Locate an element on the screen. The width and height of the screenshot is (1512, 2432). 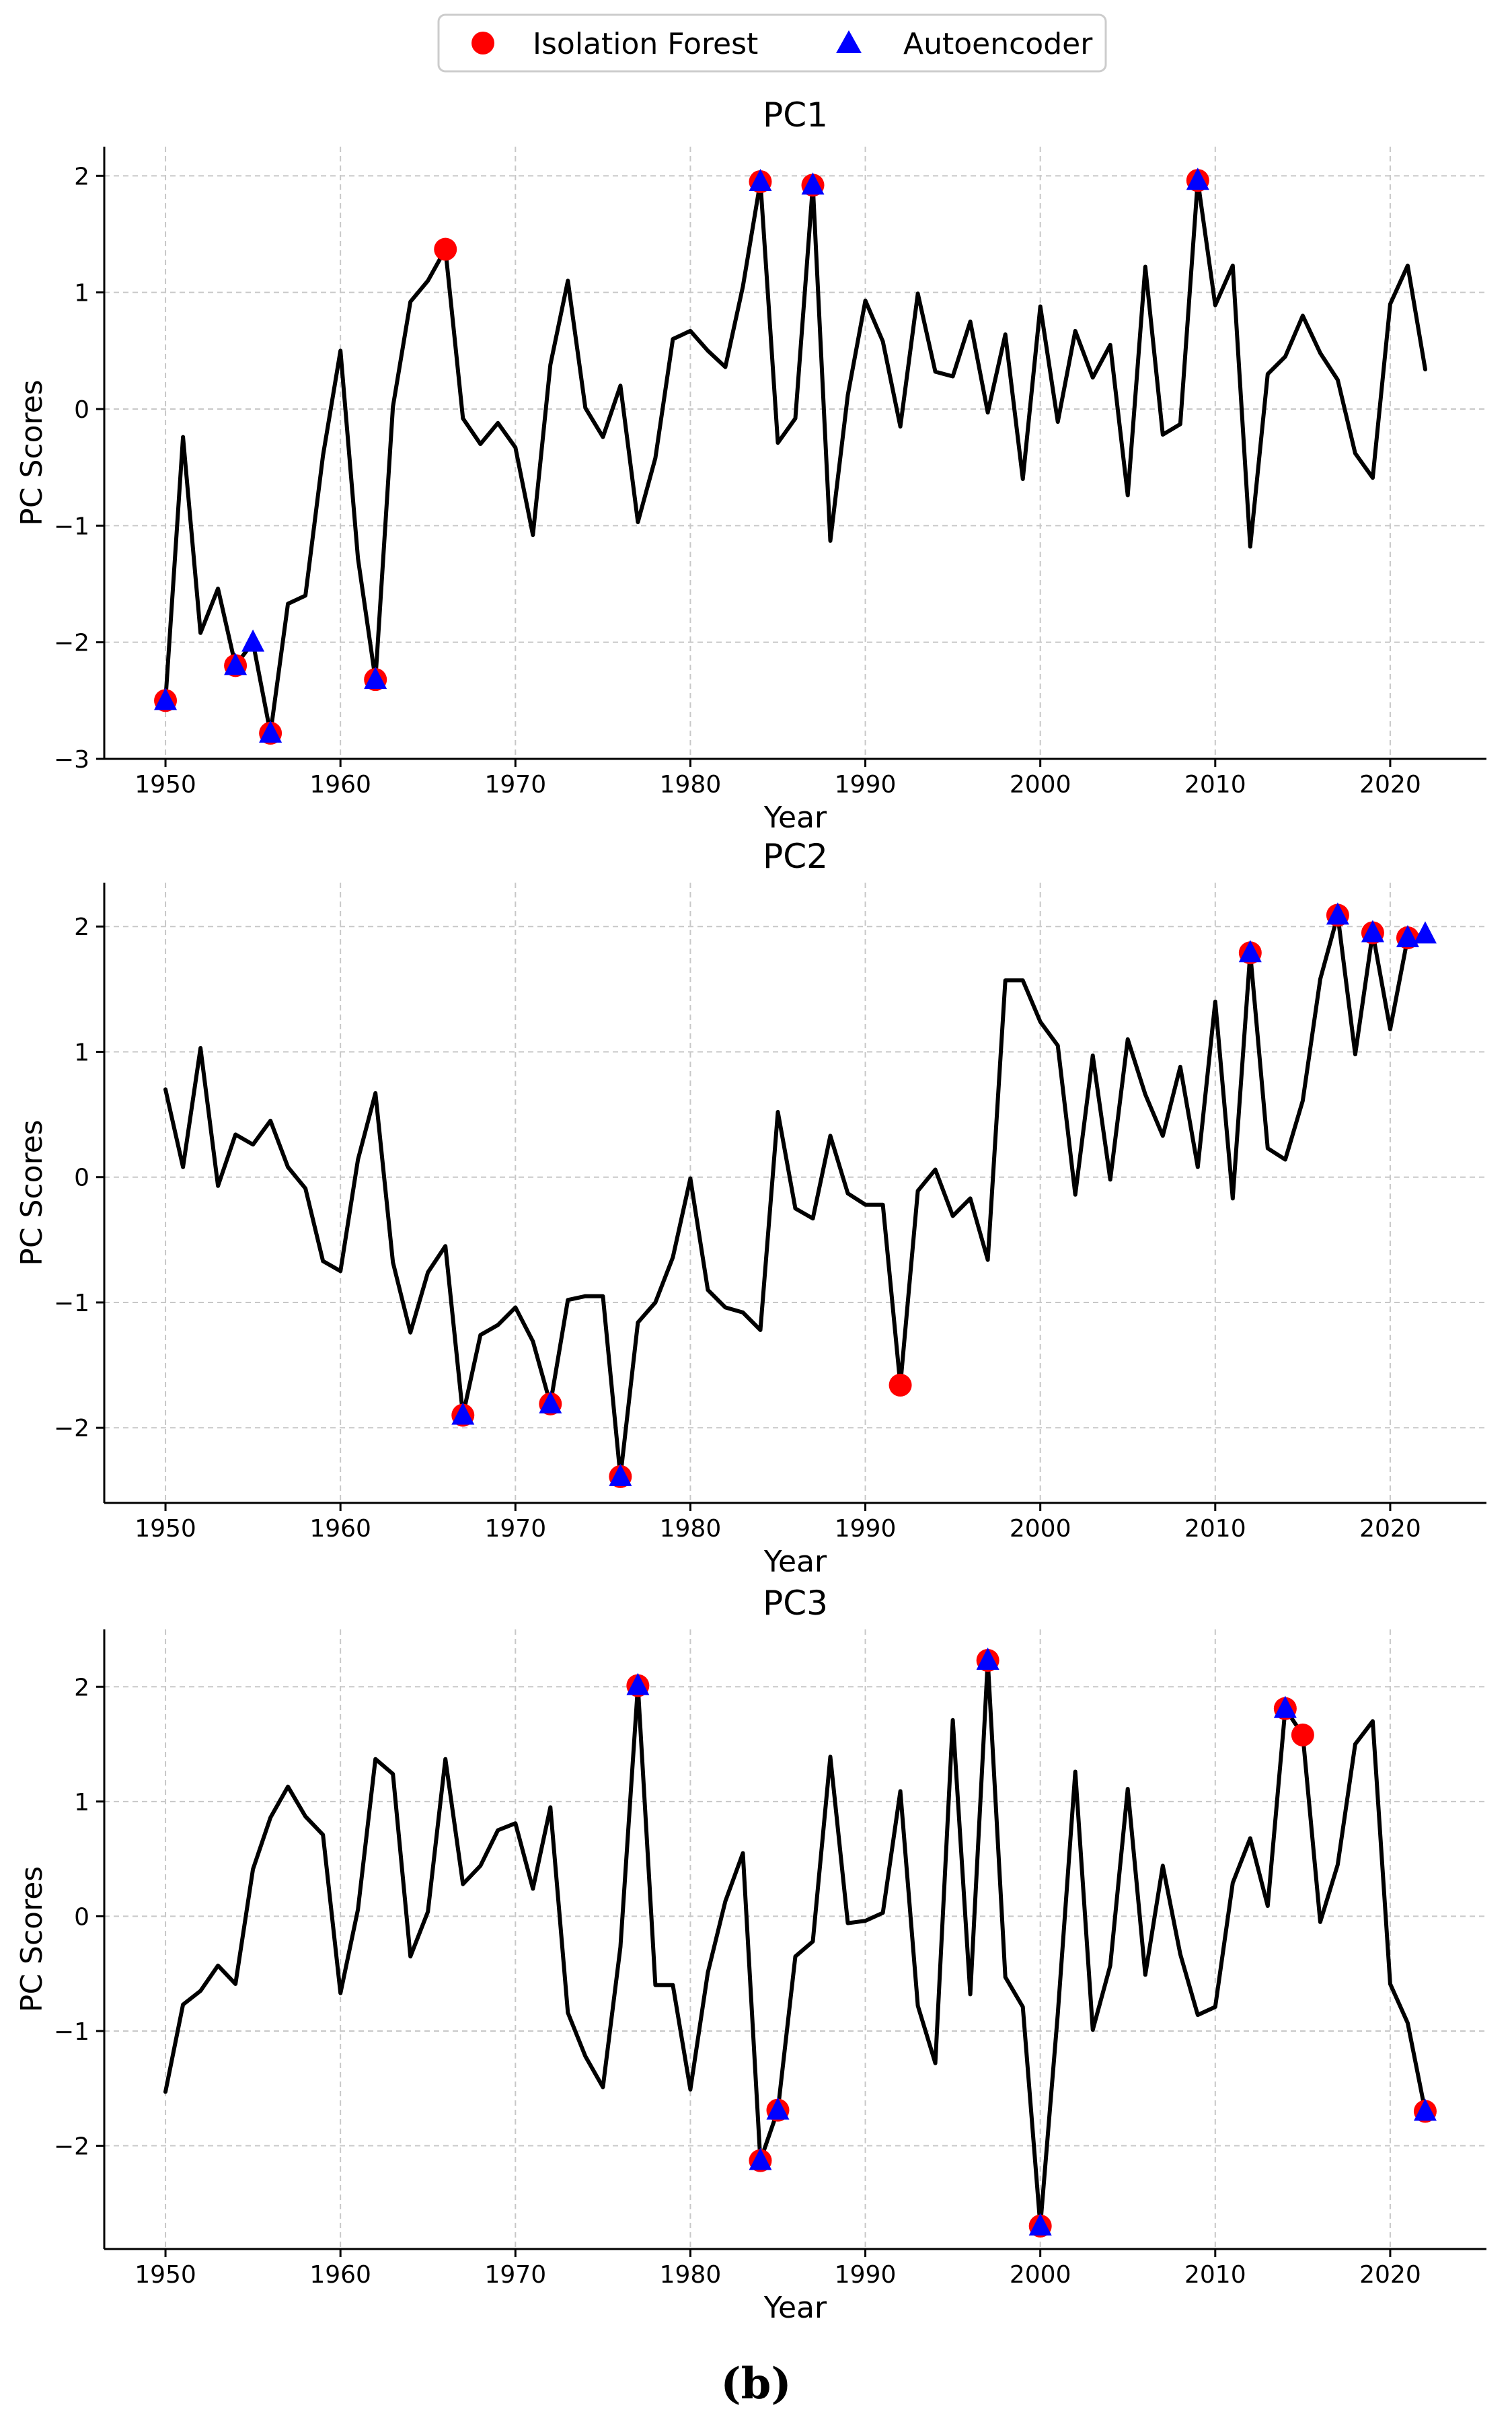
pc1-y-tick-label--3: −3 is located at coordinates (71, 760).